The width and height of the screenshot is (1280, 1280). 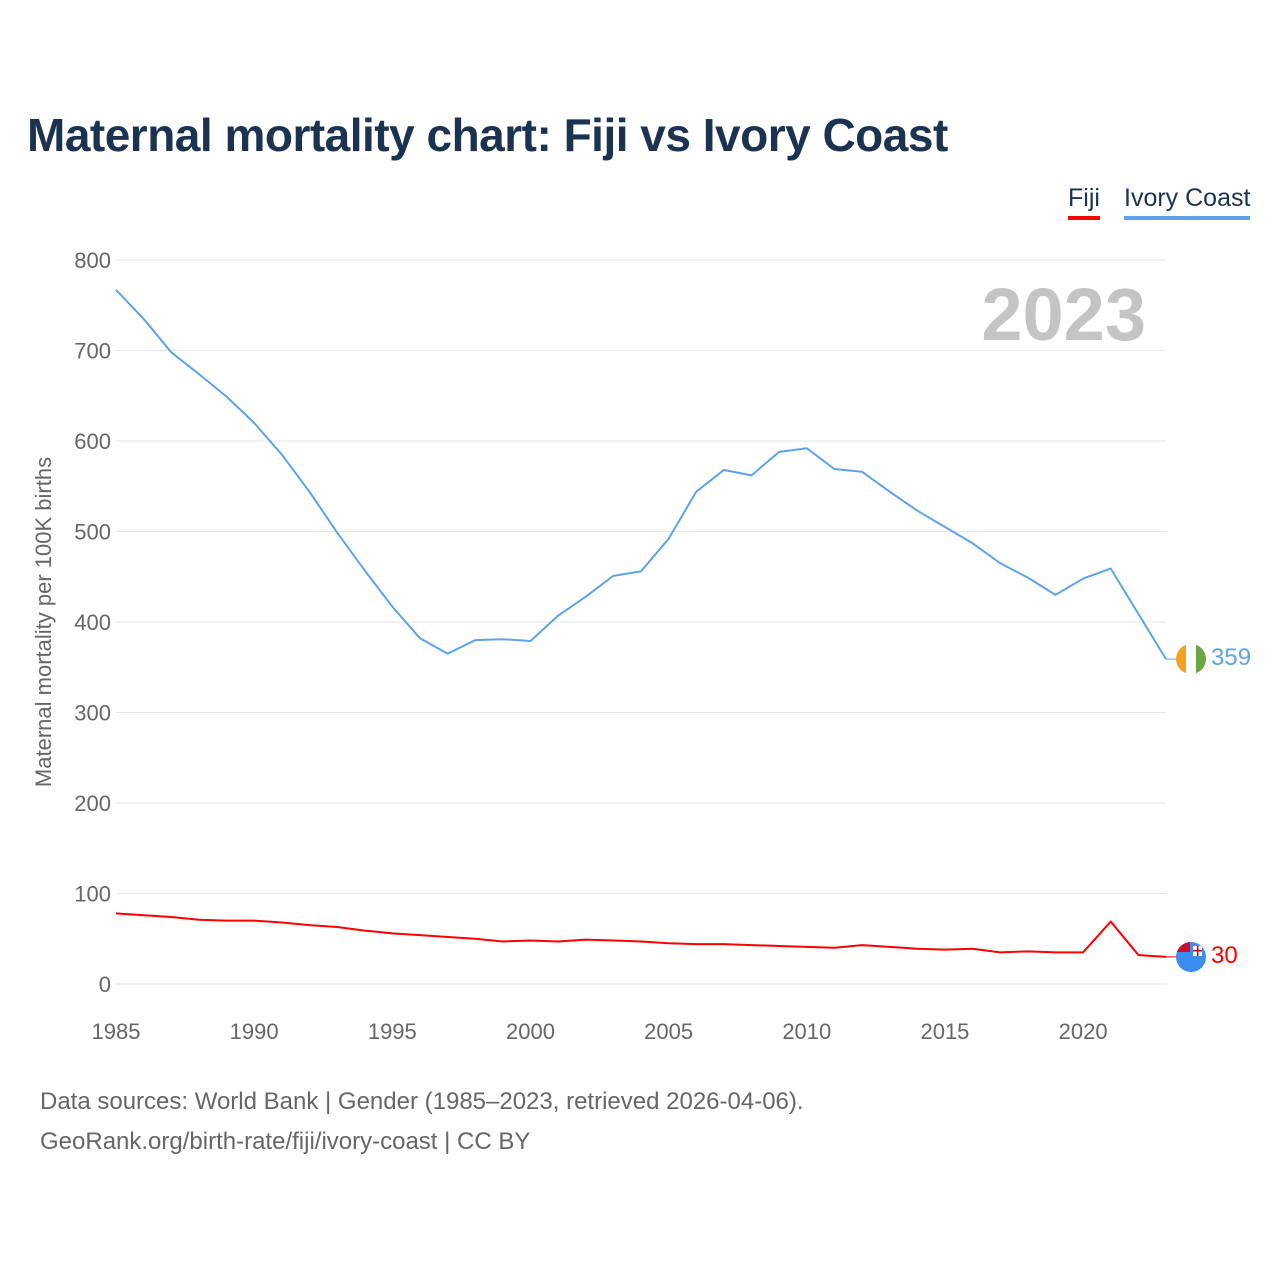 I want to click on y-tick-label: 800, so click(x=92, y=260).